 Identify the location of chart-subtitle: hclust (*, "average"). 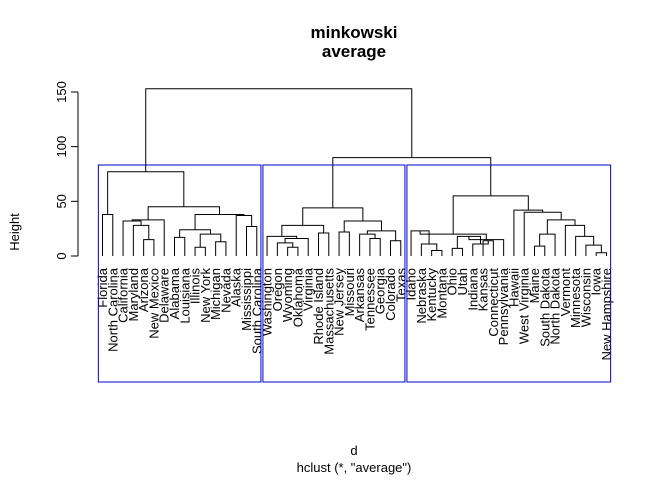
(354, 467).